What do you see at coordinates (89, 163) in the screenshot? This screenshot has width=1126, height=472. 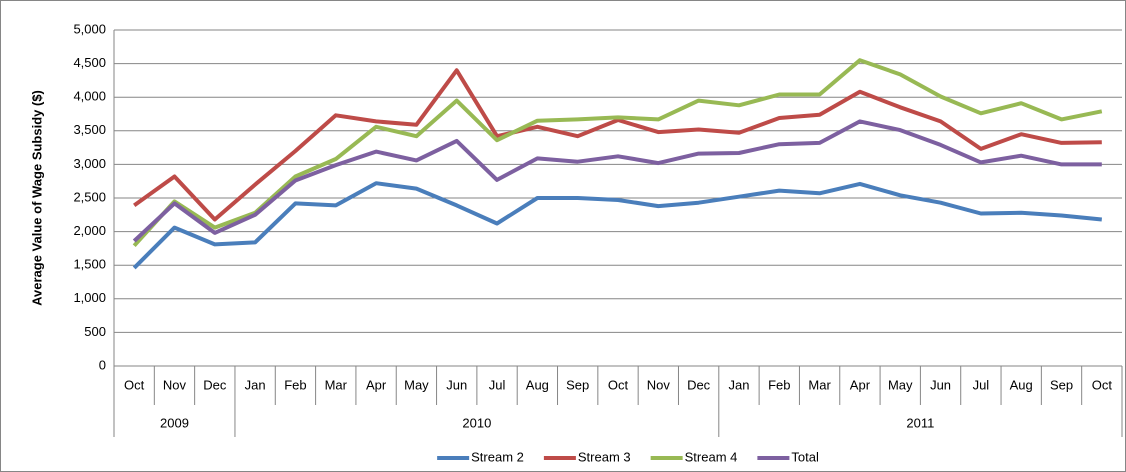 I see `y-tick-label: 3,000` at bounding box center [89, 163].